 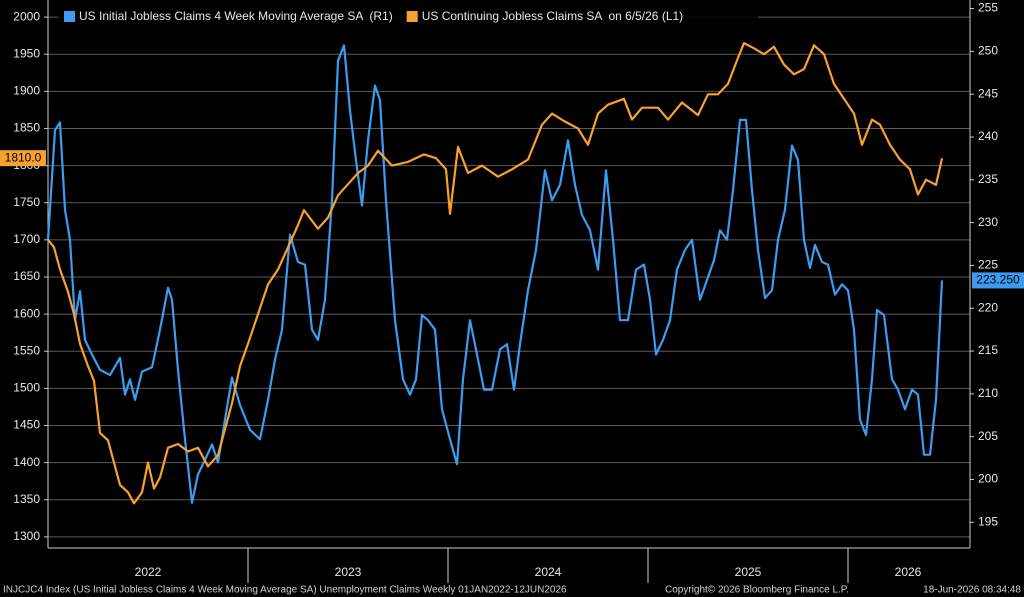 What do you see at coordinates (988, 93) in the screenshot?
I see `y2-tick-label: 245` at bounding box center [988, 93].